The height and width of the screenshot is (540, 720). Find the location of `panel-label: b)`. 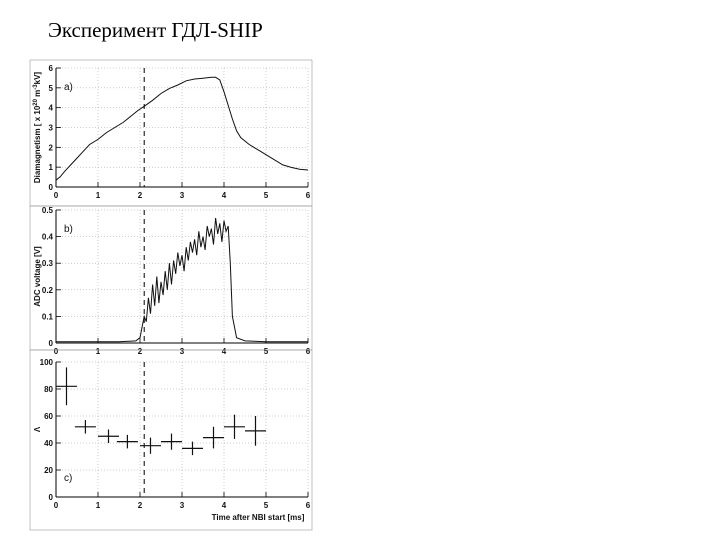

panel-label: b) is located at coordinates (68, 229).